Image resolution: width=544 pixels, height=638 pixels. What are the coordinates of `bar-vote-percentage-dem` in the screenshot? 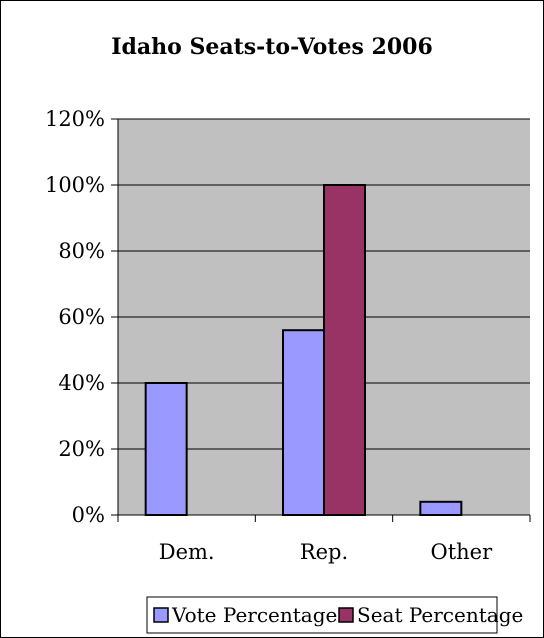 It's located at (166, 449).